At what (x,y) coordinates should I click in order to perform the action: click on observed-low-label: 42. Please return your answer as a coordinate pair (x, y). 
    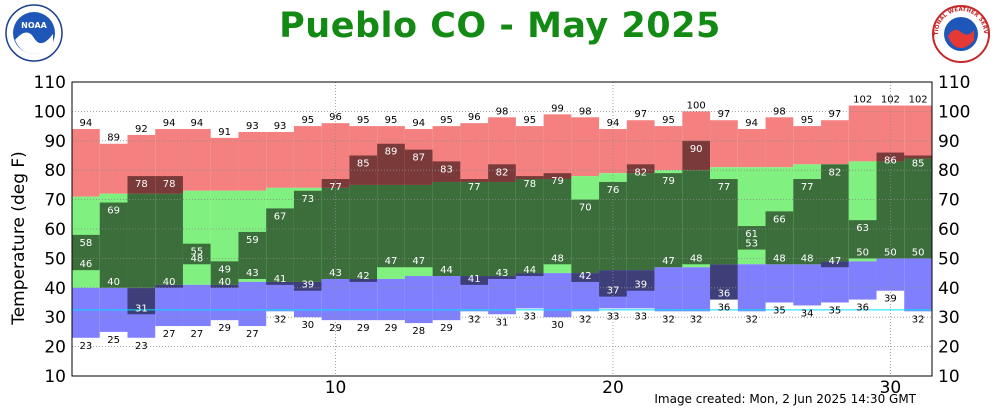
    Looking at the image, I should click on (585, 276).